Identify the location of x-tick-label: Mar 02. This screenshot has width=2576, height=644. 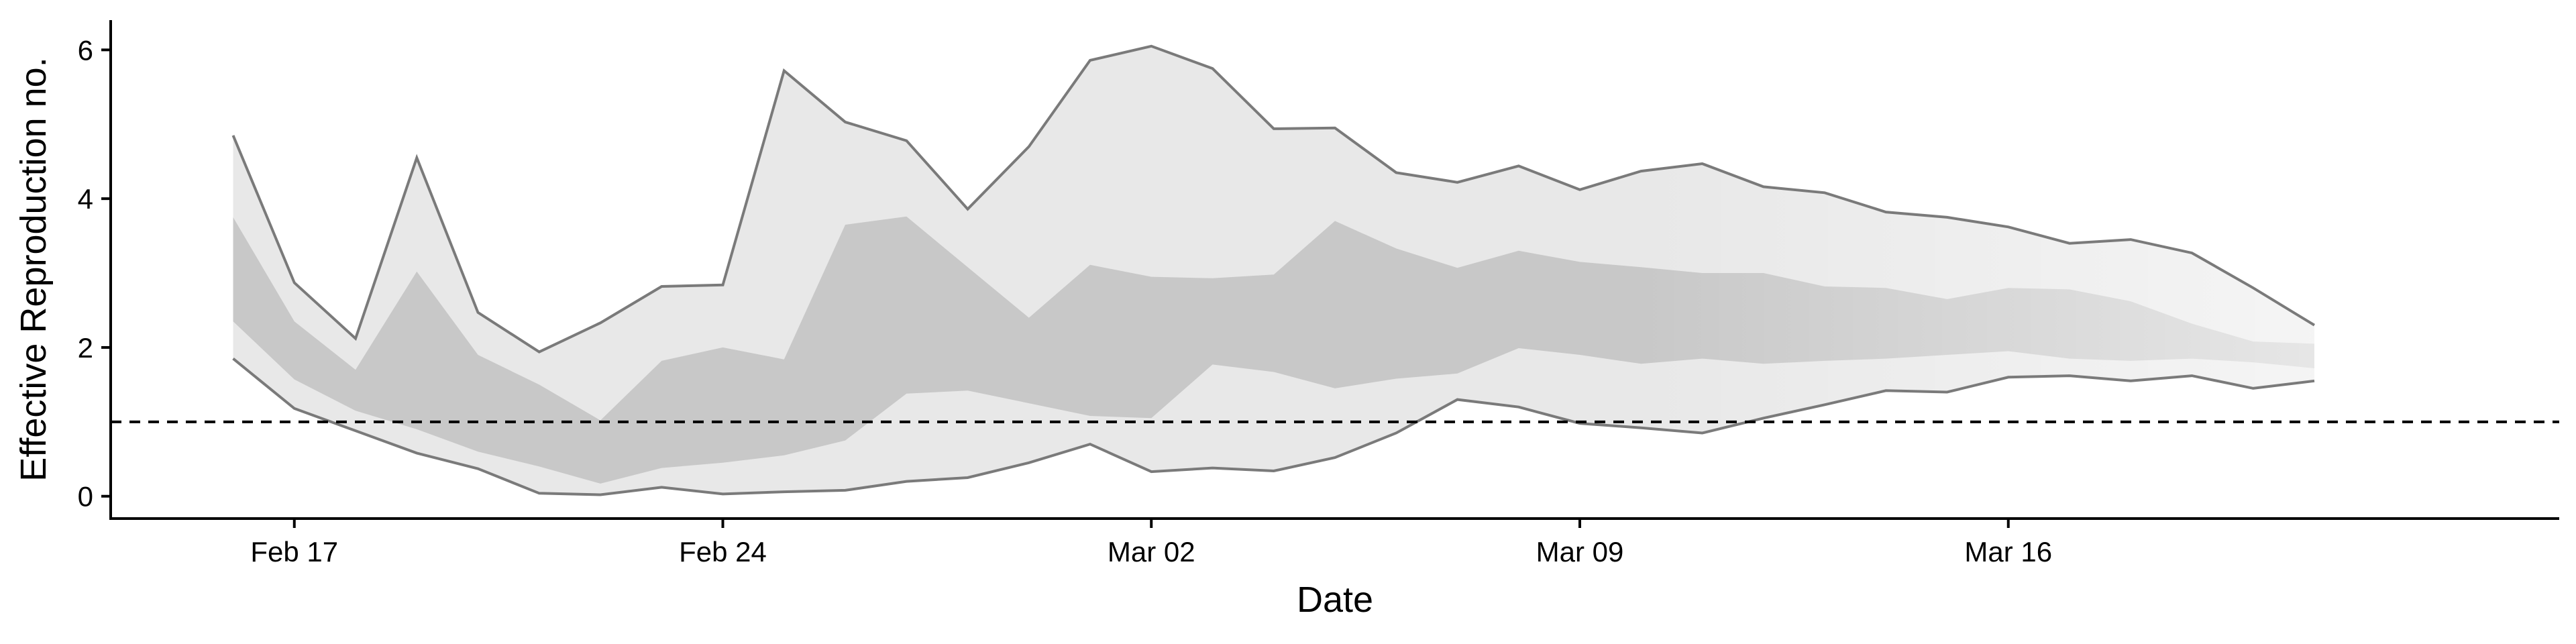
(1151, 552).